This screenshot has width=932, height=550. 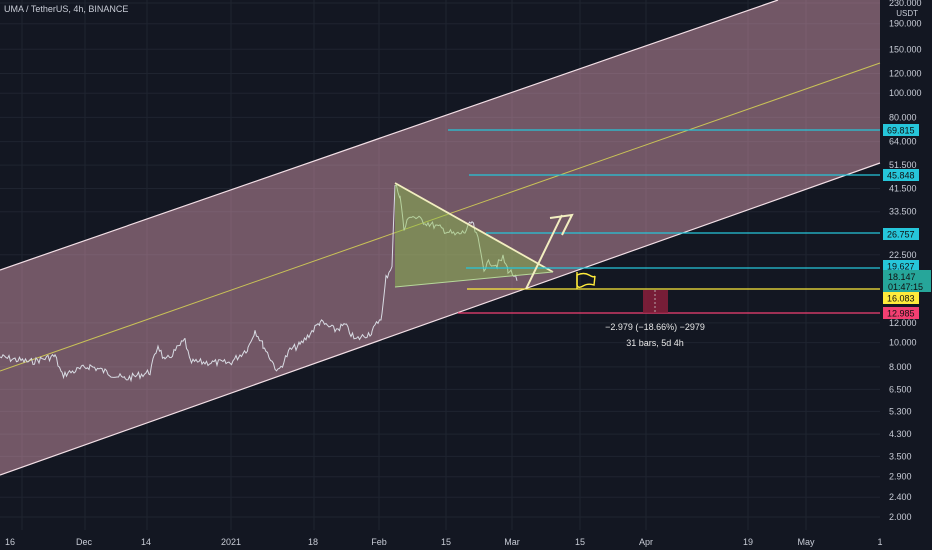 What do you see at coordinates (900, 411) in the screenshot?
I see `y-tick-label-15: 5.300` at bounding box center [900, 411].